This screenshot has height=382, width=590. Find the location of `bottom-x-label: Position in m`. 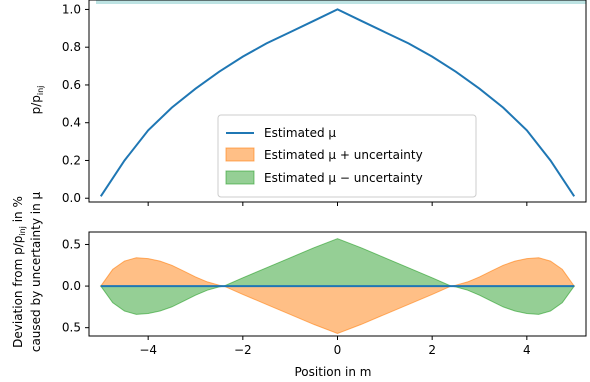

bottom-x-label: Position in m is located at coordinates (333, 372).